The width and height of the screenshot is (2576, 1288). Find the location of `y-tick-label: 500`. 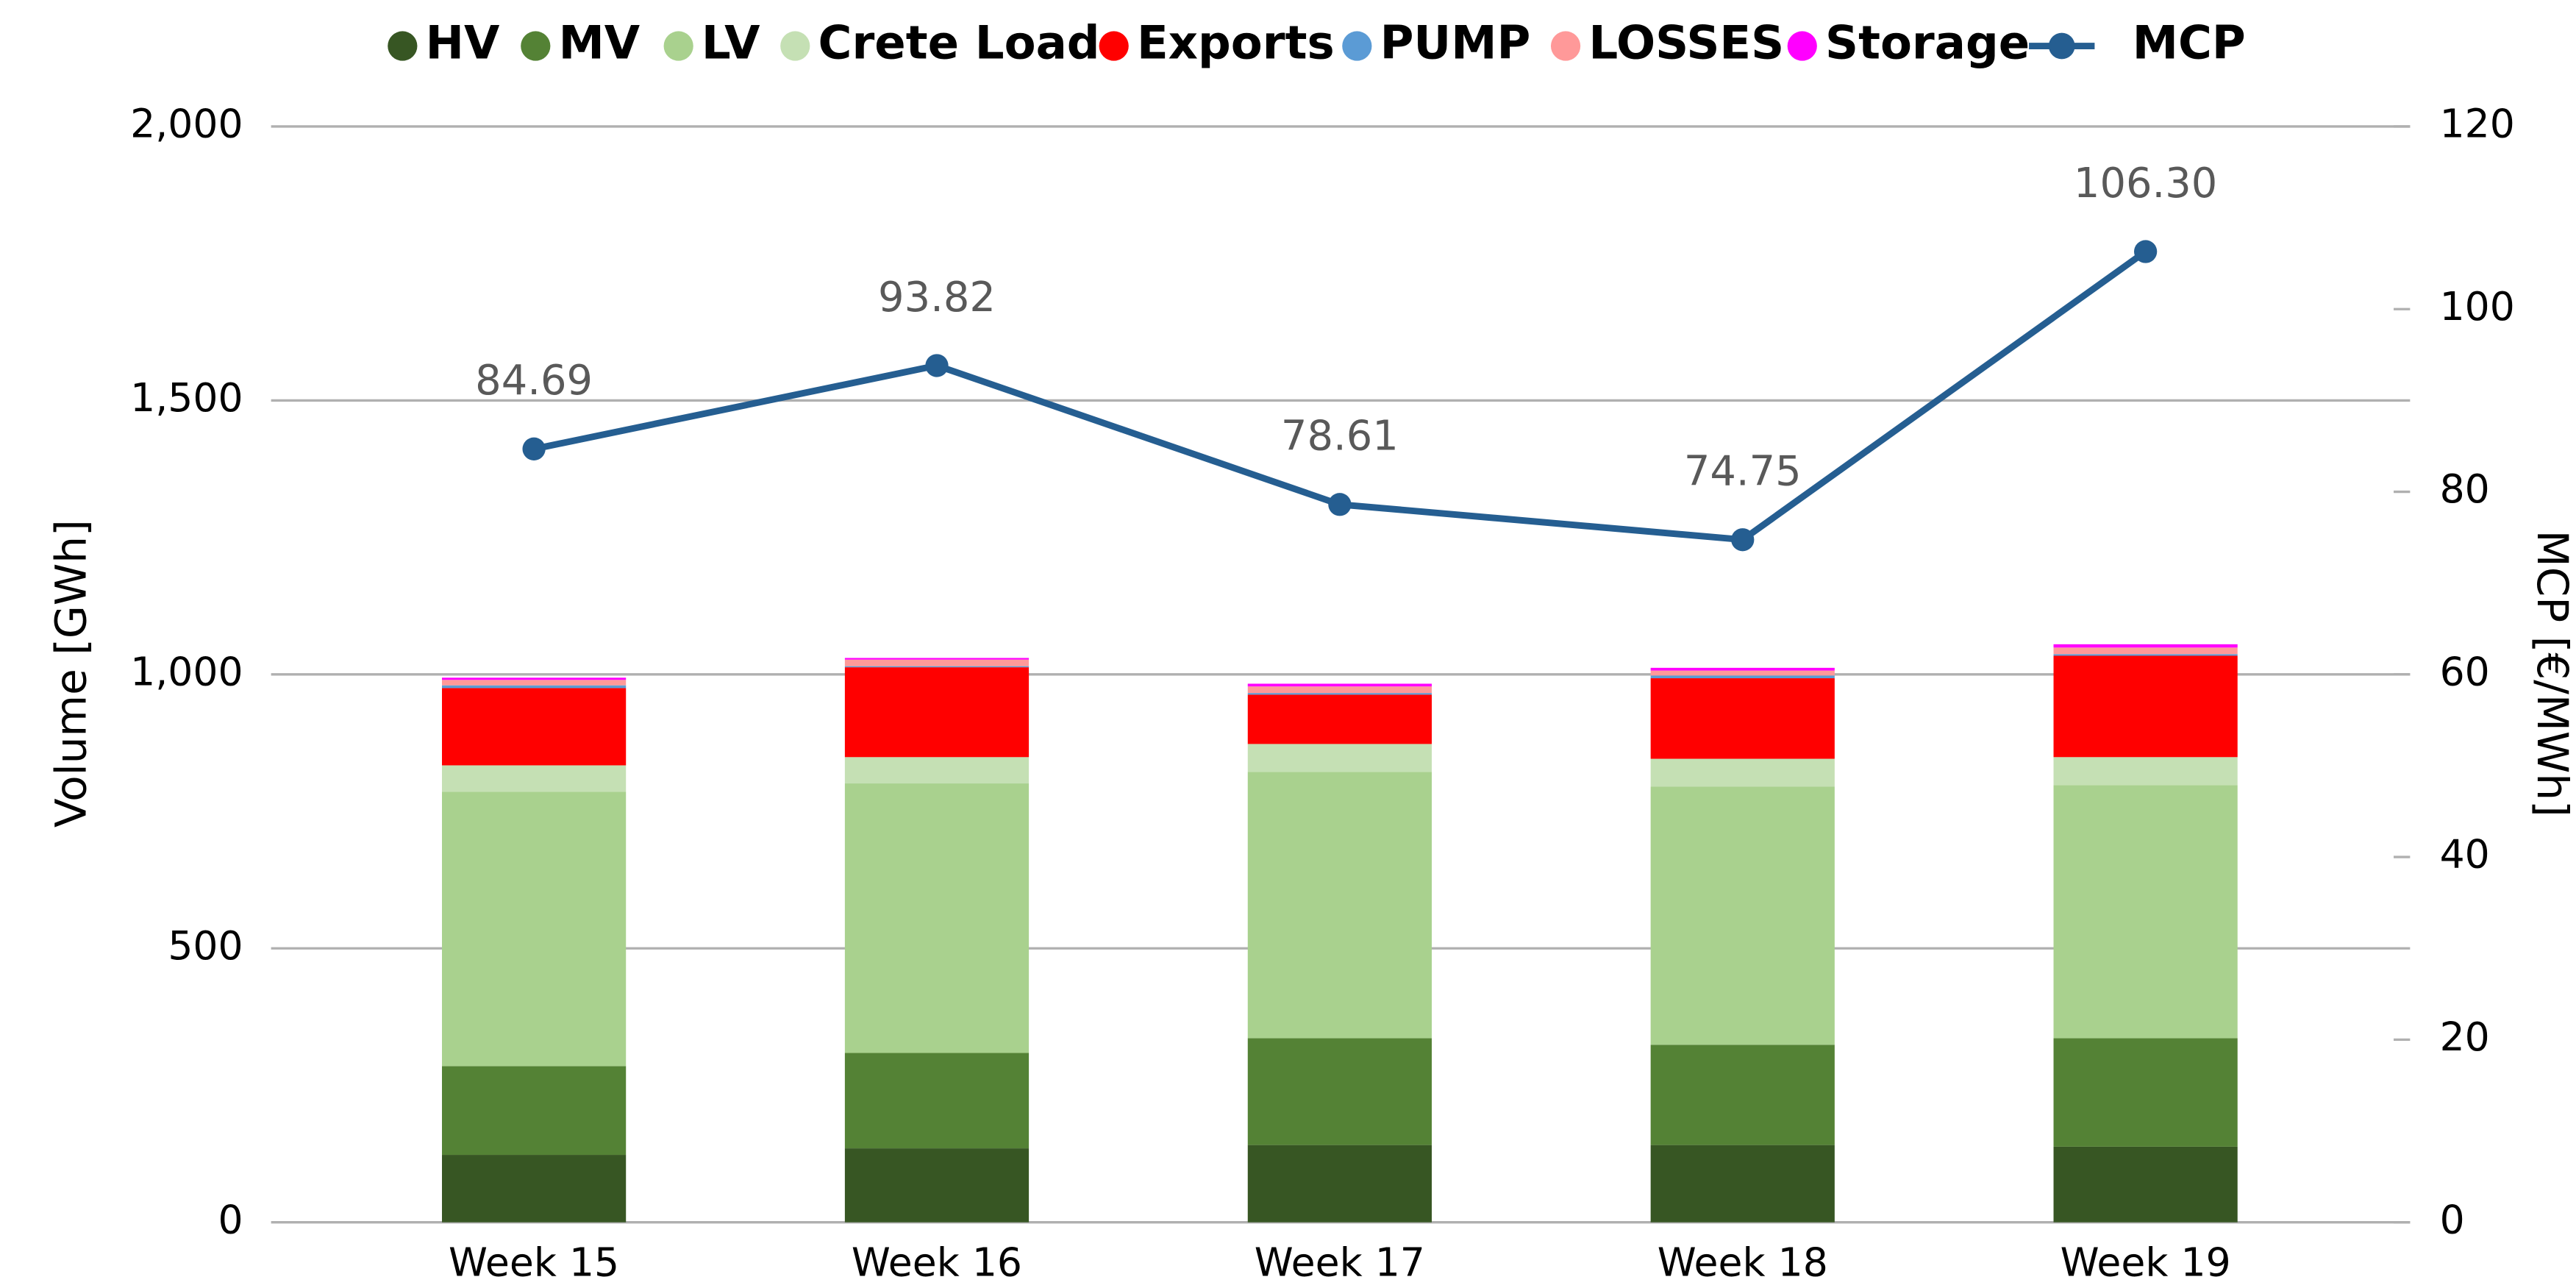

y-tick-label: 500 is located at coordinates (205, 945).